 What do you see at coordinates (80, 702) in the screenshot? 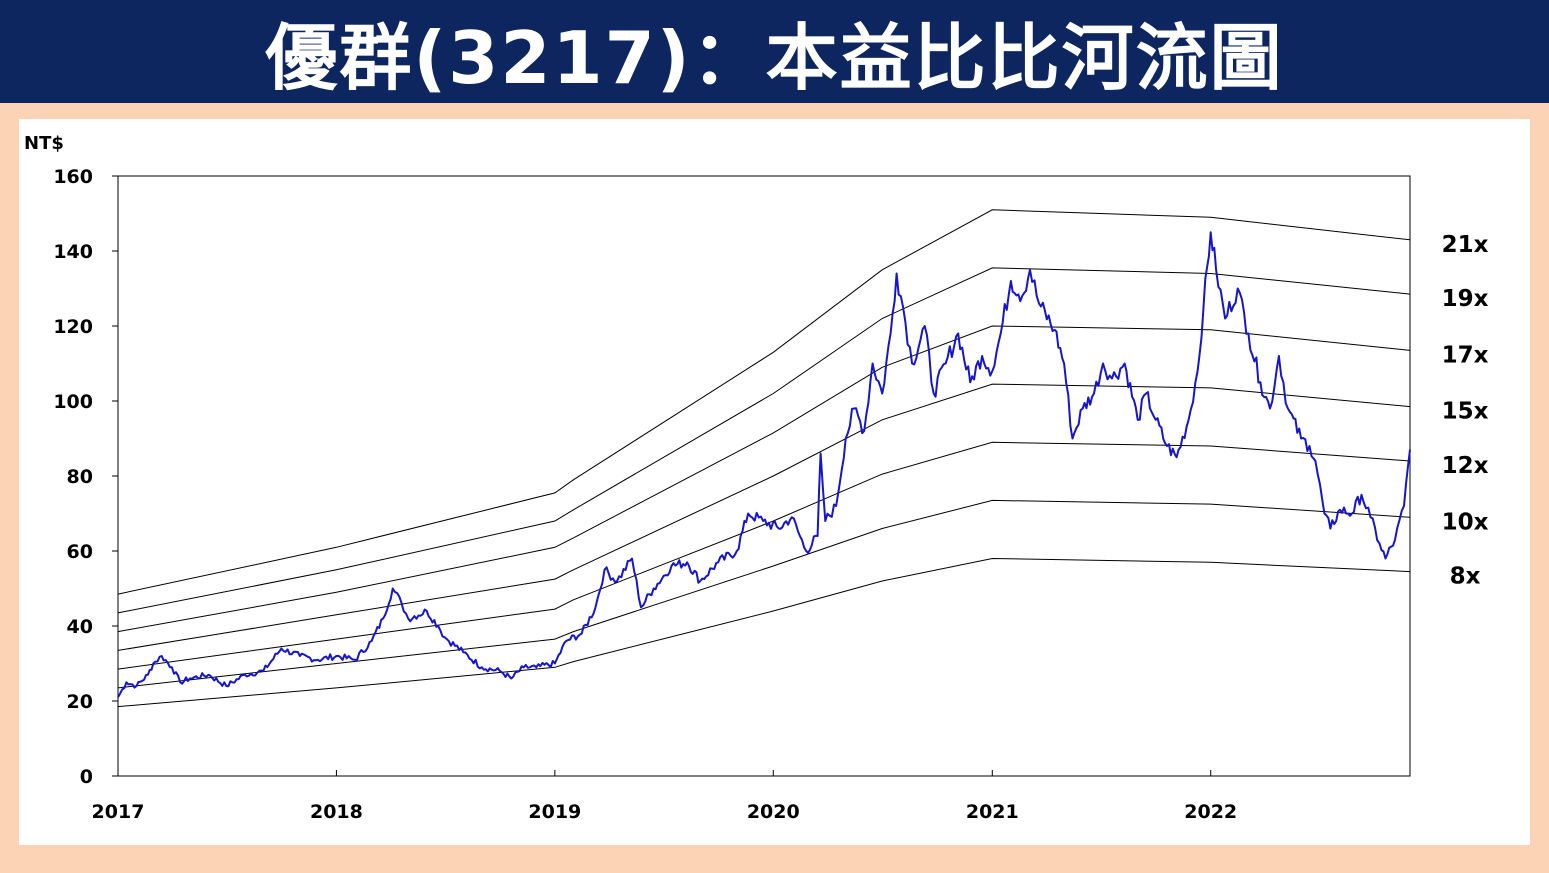
I see `y-tick-label: 20` at bounding box center [80, 702].